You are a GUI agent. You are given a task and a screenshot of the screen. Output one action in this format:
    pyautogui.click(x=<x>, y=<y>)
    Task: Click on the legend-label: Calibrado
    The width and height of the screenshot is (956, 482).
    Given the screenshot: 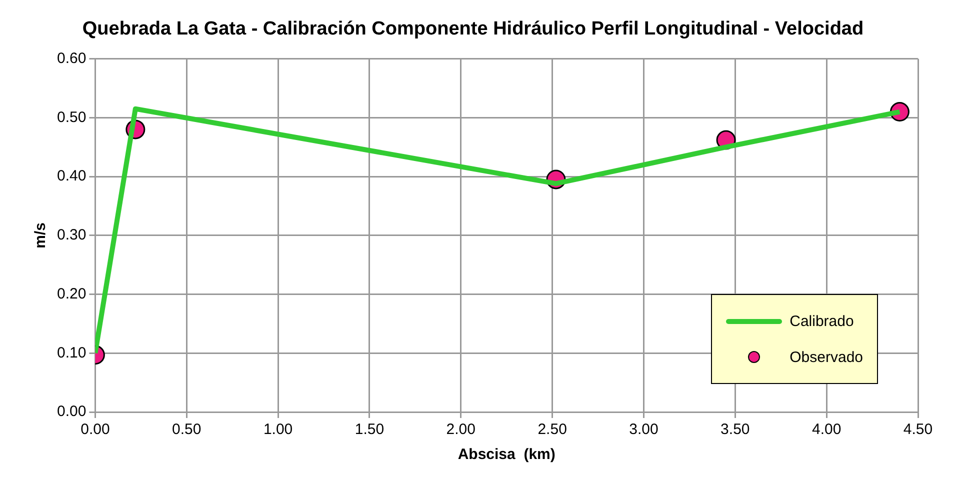 What is the action you would take?
    pyautogui.click(x=822, y=321)
    